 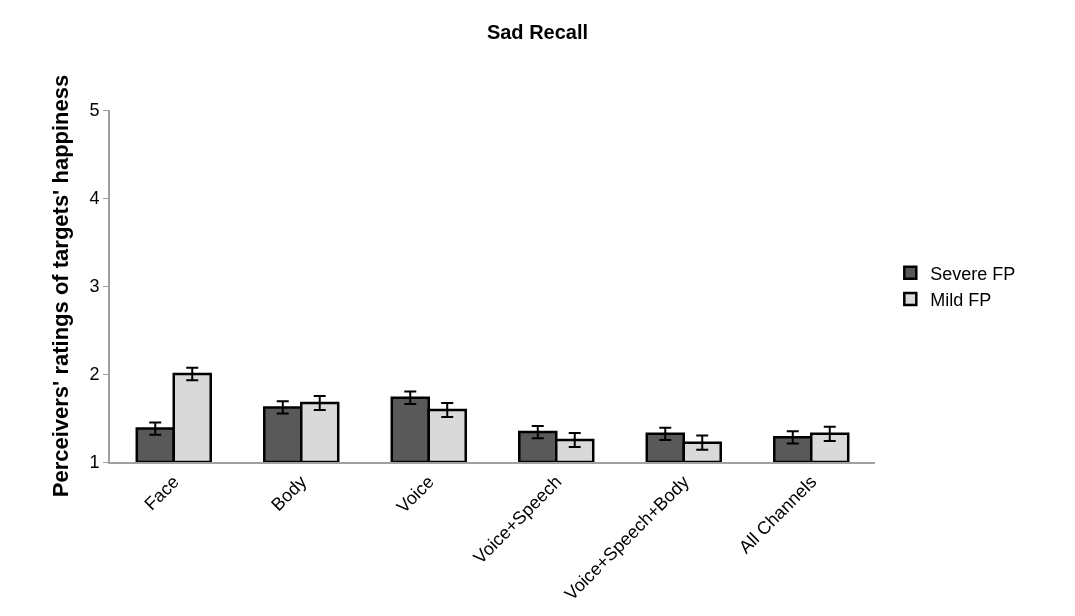 What do you see at coordinates (537, 31) in the screenshot?
I see `chart-title: Sad Recall` at bounding box center [537, 31].